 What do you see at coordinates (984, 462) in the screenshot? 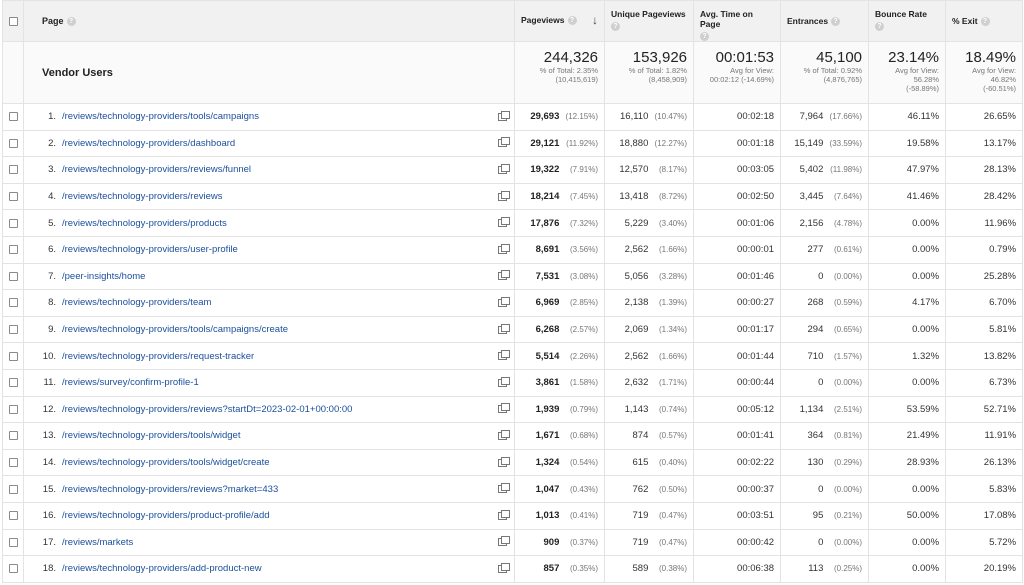
I see `exit-cell: 26.13%` at bounding box center [984, 462].